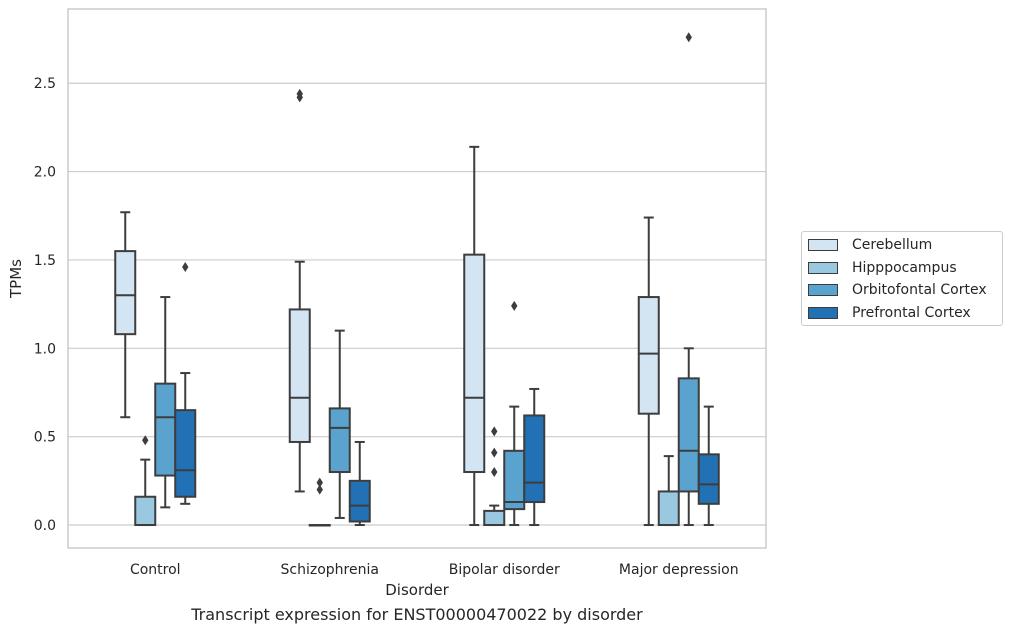 The image size is (1014, 634). I want to click on y-tick-label: 1.0, so click(45, 349).